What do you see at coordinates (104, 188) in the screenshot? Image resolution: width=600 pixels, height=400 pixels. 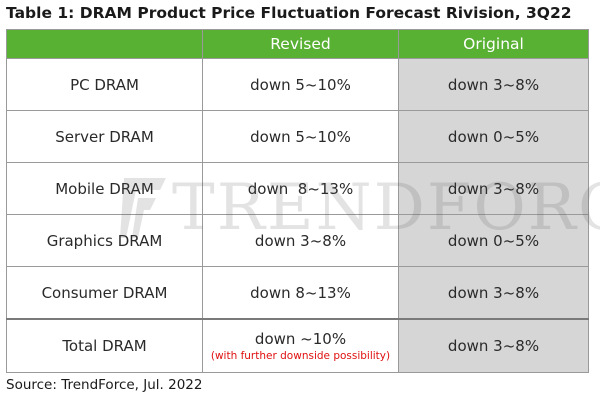 I see `row-label: Mobile DRAM` at bounding box center [104, 188].